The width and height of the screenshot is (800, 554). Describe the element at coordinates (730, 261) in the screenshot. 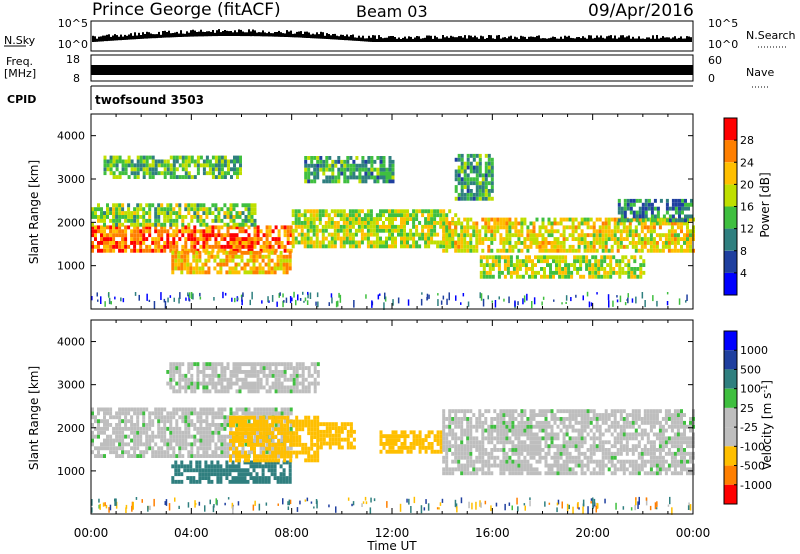

I see `colorbar-segment` at that location.